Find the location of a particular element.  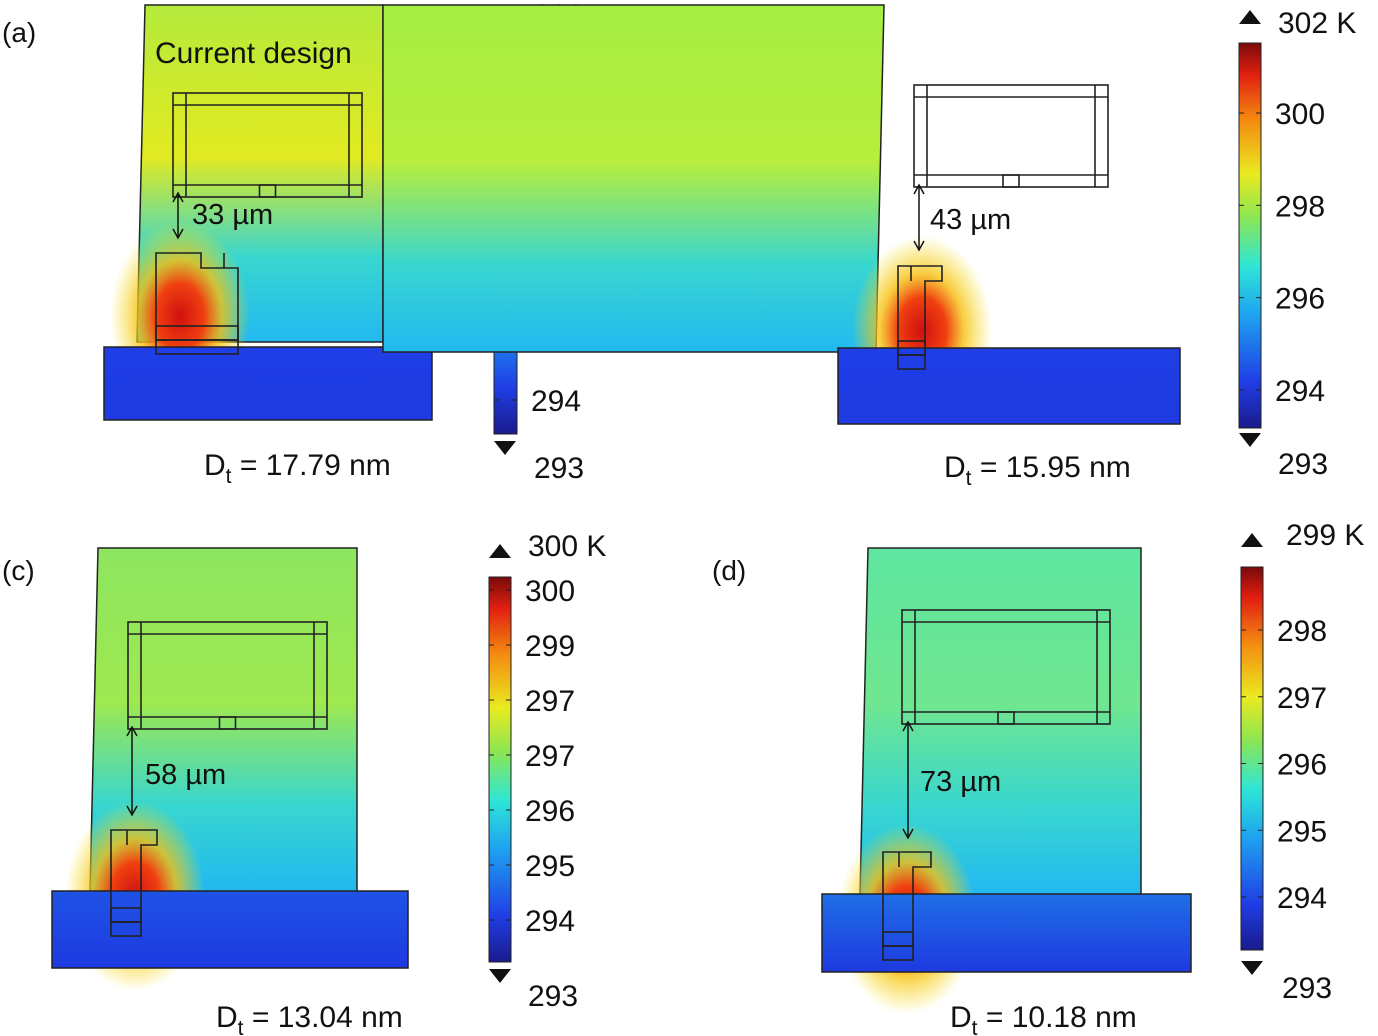

distance-label: 73 µm is located at coordinates (960, 782).